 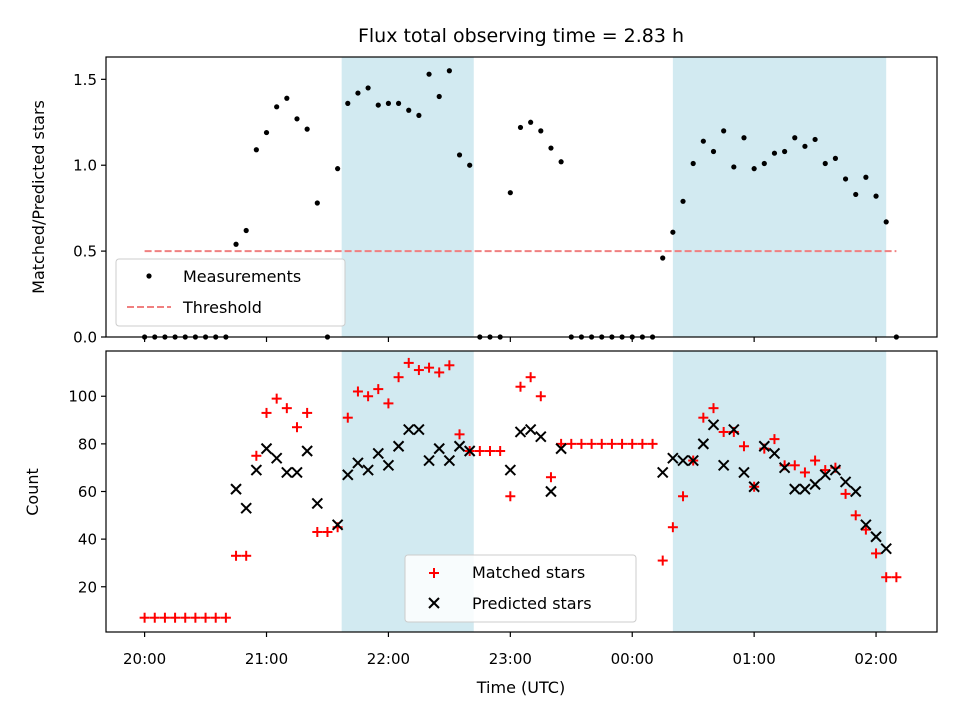 What do you see at coordinates (510, 659) in the screenshot?
I see `xtick-label: 23:00` at bounding box center [510, 659].